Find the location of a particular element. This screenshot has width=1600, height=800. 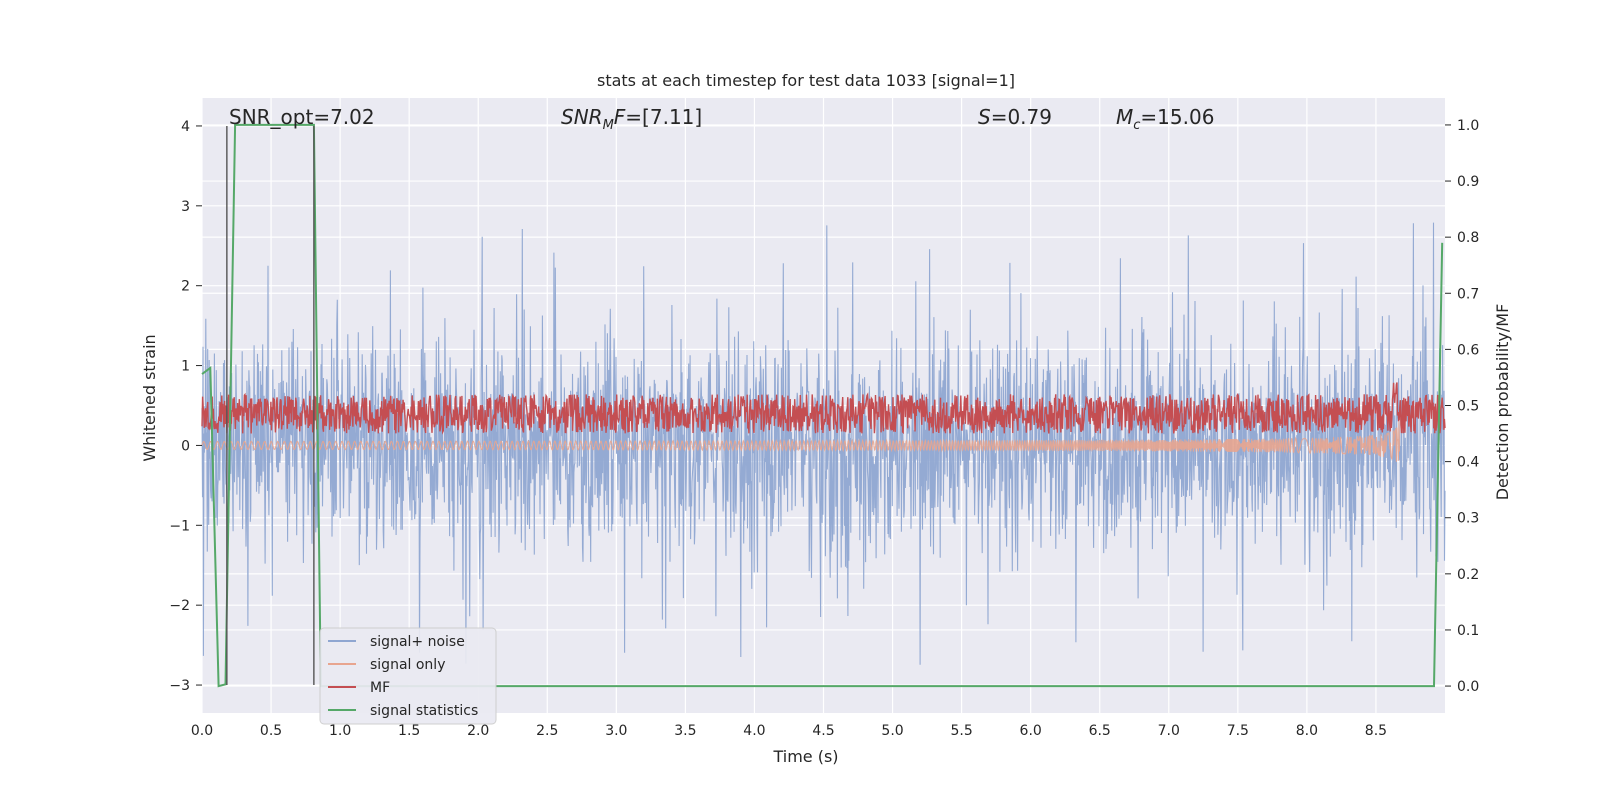

x-tick-label: 1.0 is located at coordinates (340, 731).